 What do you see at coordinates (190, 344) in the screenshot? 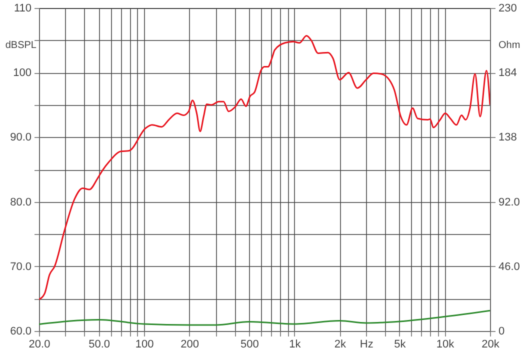
I see `x-tick-label: 200` at bounding box center [190, 344].